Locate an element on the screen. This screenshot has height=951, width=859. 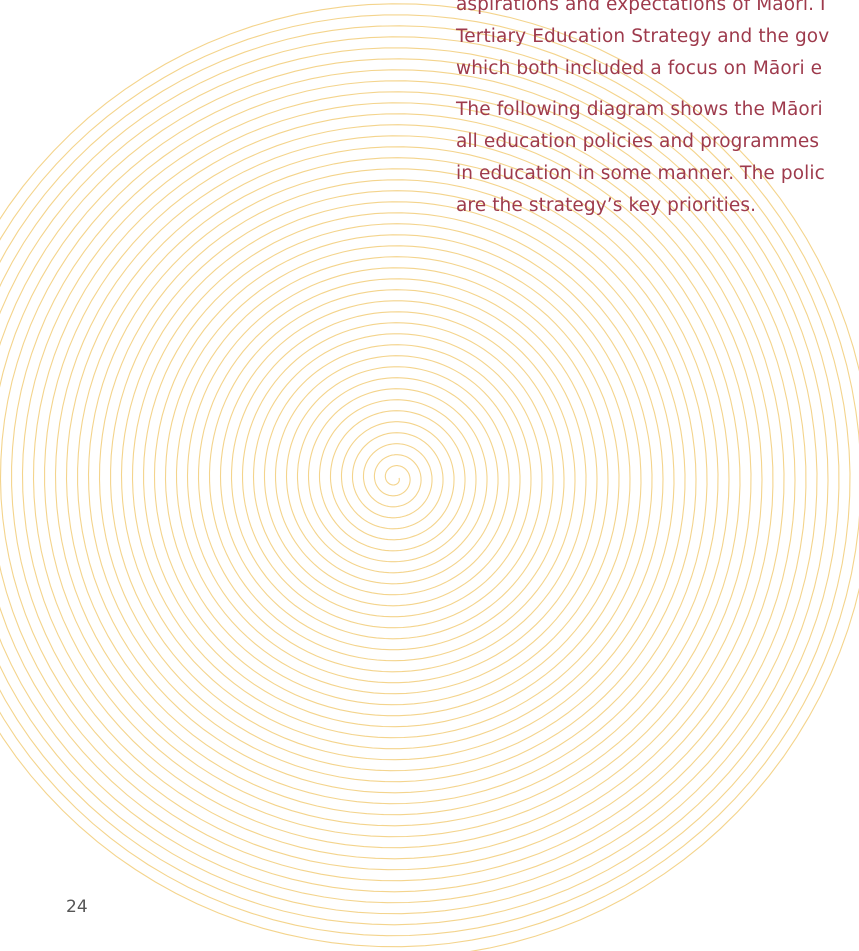
page-number: 24 is located at coordinates (77, 907).